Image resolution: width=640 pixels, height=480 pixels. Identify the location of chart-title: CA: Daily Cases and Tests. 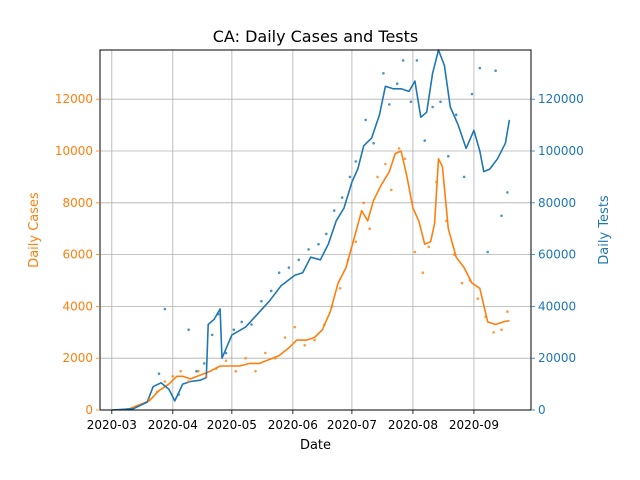
(316, 36).